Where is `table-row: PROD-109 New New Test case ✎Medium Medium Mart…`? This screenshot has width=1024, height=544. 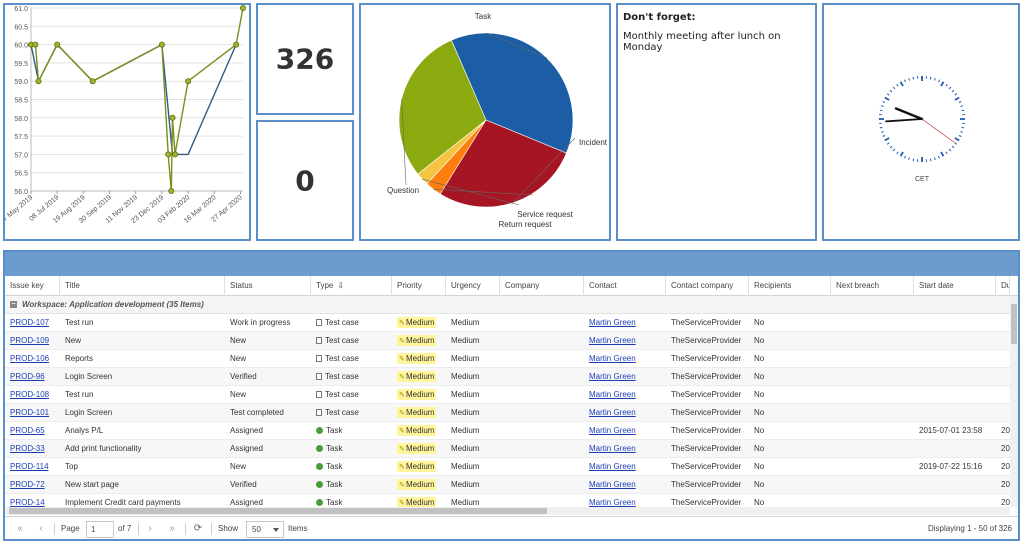
table-row: PROD-109 New New Test case ✎Medium Medium Mart… is located at coordinates (507, 341).